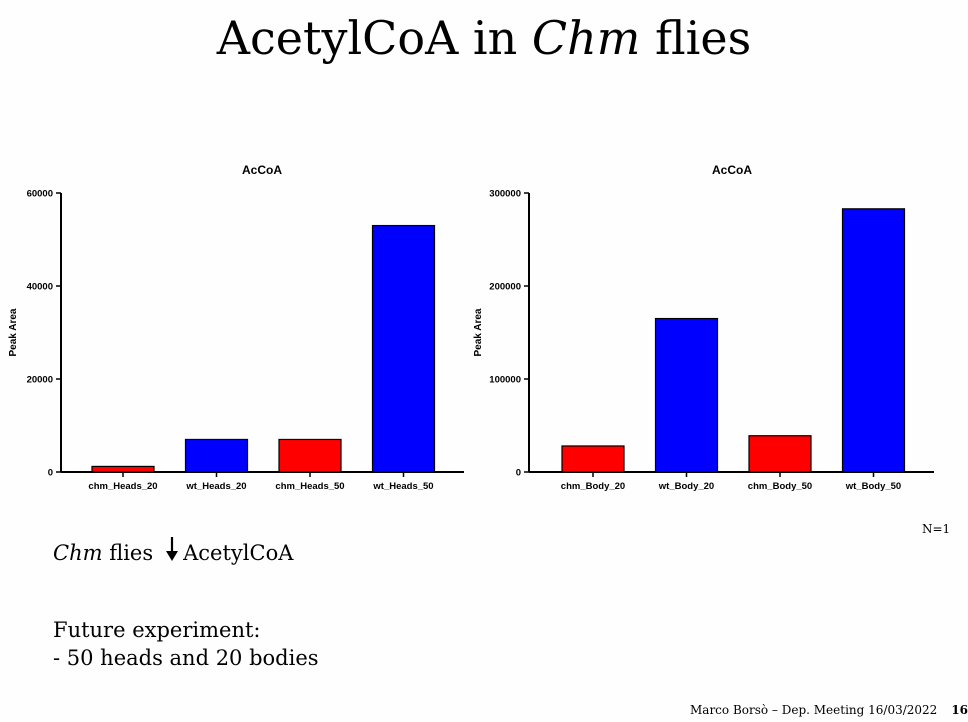  Describe the element at coordinates (936, 529) in the screenshot. I see `n-note: N=1` at that location.